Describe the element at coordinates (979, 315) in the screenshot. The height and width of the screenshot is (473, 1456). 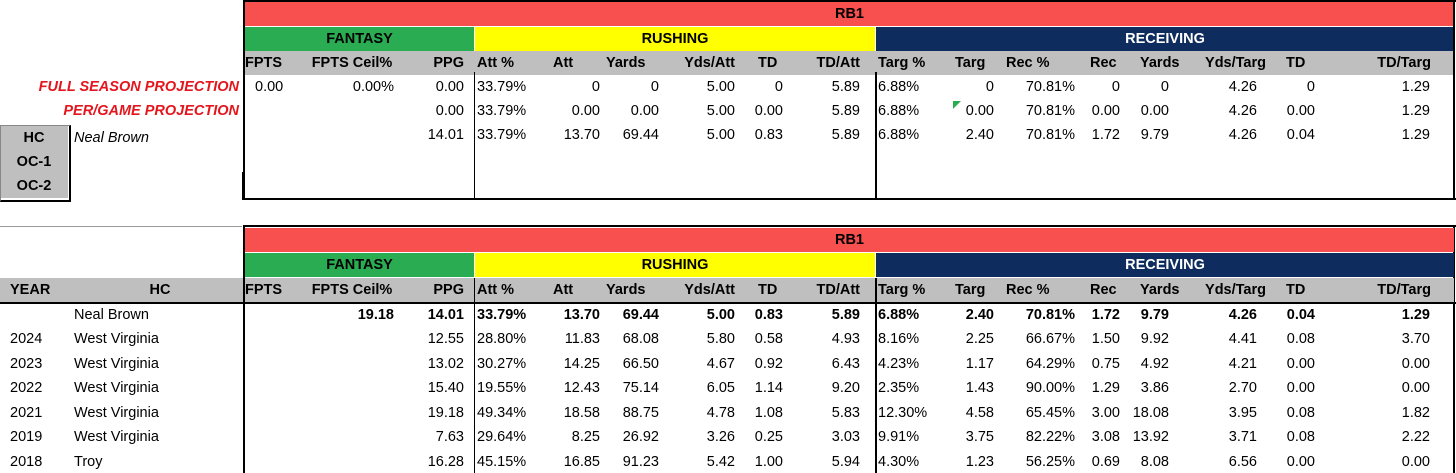
I see `summary-targ: 2.40` at that location.